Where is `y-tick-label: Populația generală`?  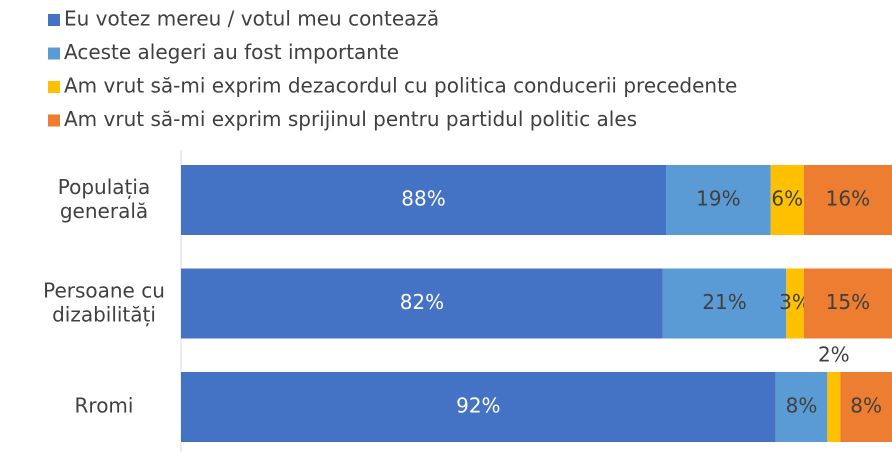 y-tick-label: Populația generală is located at coordinates (104, 199).